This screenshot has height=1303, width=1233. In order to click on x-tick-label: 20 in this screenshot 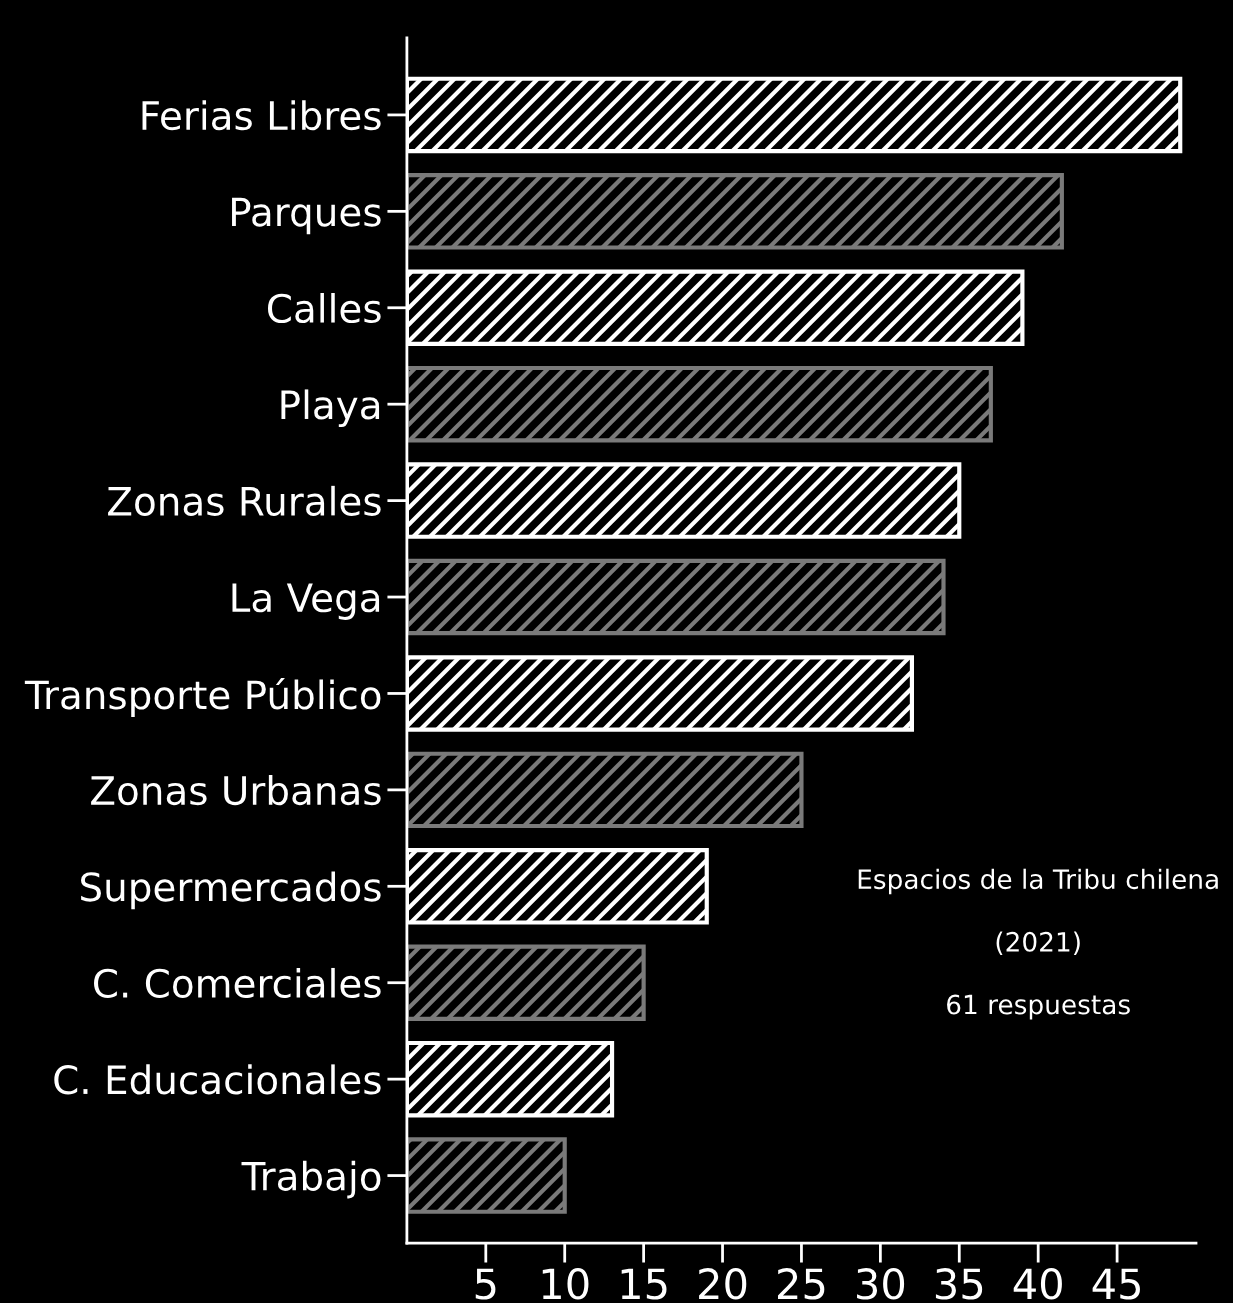, I will do `click(723, 1284)`.